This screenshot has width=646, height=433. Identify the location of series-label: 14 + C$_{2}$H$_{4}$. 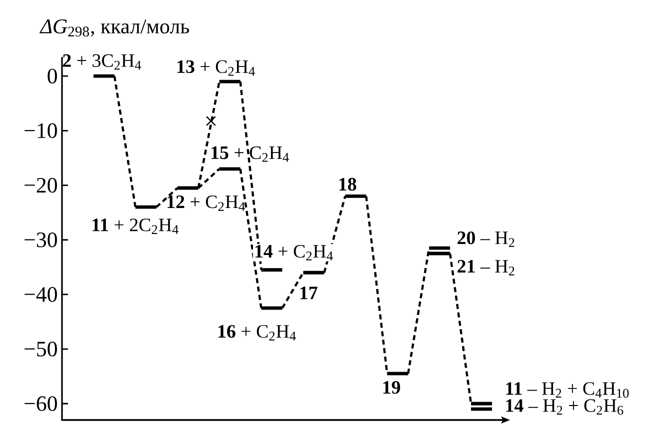
(294, 252).